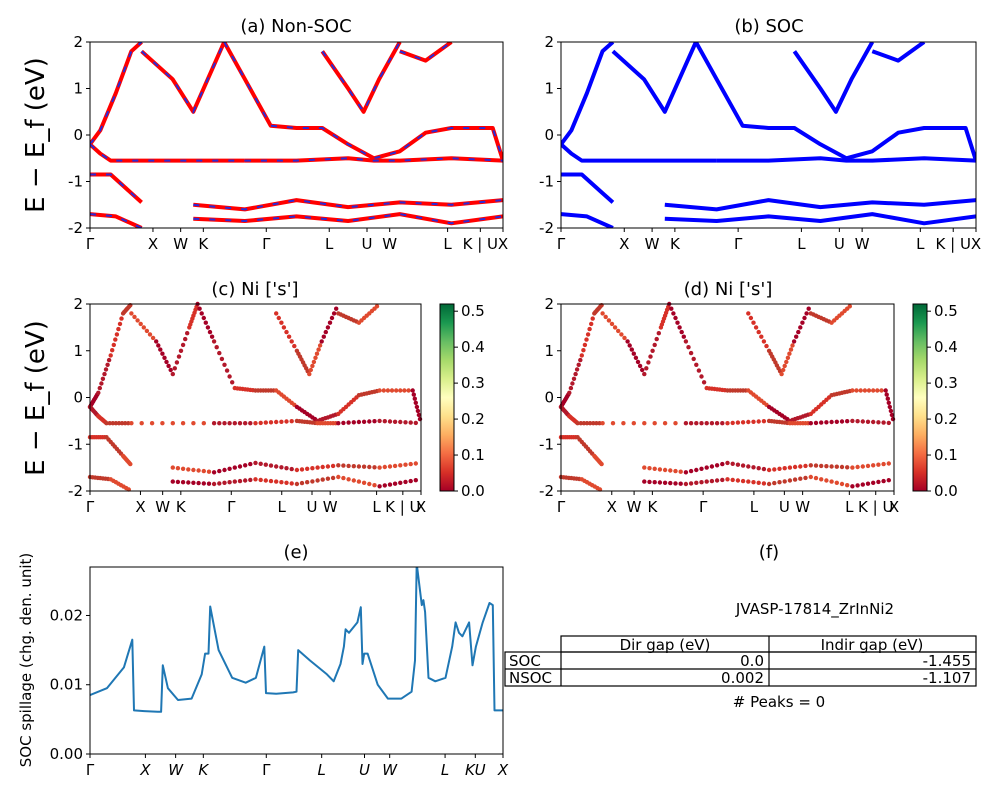 This screenshot has height=804, width=1000. What do you see at coordinates (322, 770) in the screenshot?
I see `panel-e-xtick-label: L` at bounding box center [322, 770].